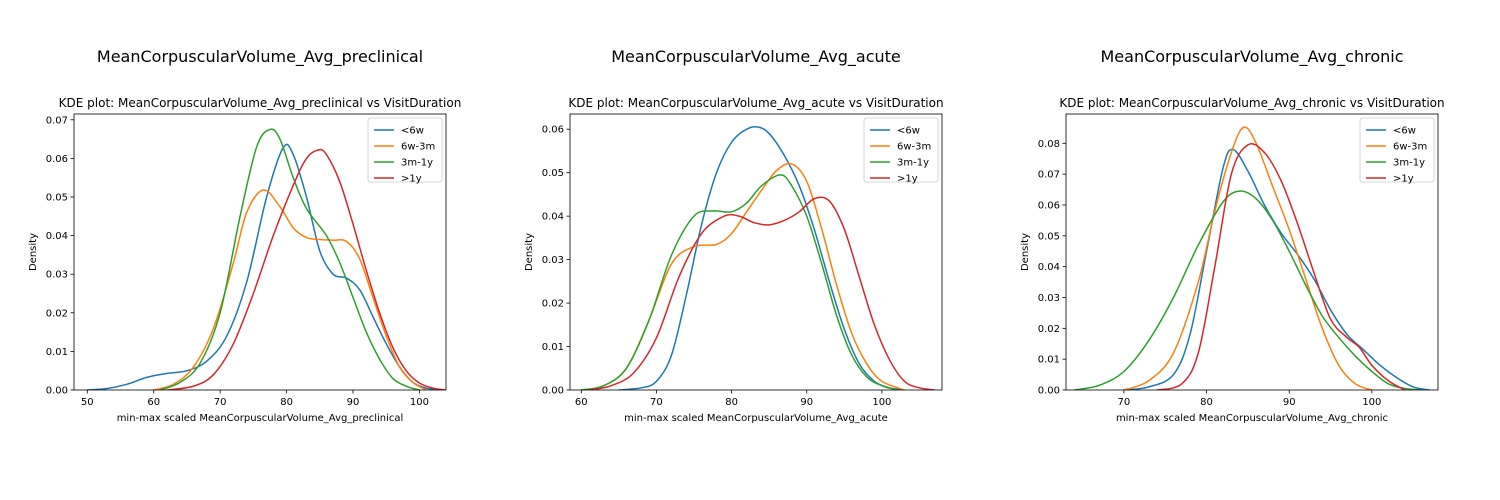  I want to click on x-tick-label: 50, so click(87, 402).